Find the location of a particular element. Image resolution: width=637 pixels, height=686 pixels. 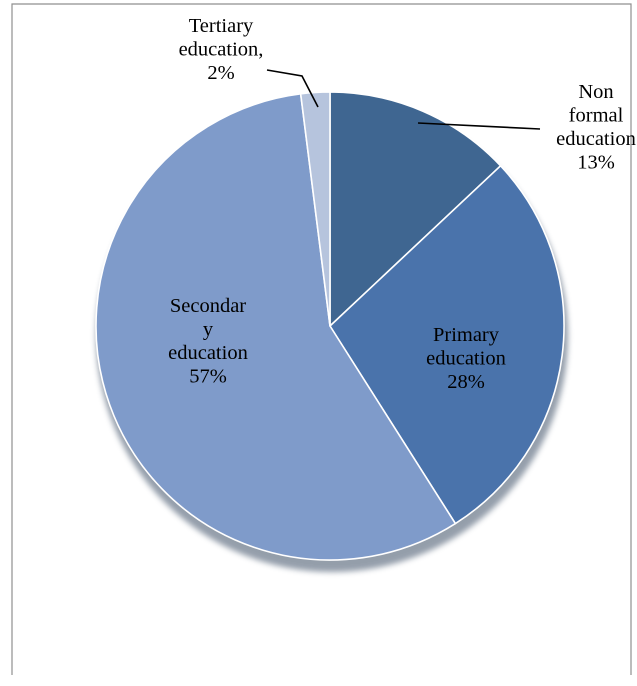

slice-label-line: 28% is located at coordinates (466, 382).